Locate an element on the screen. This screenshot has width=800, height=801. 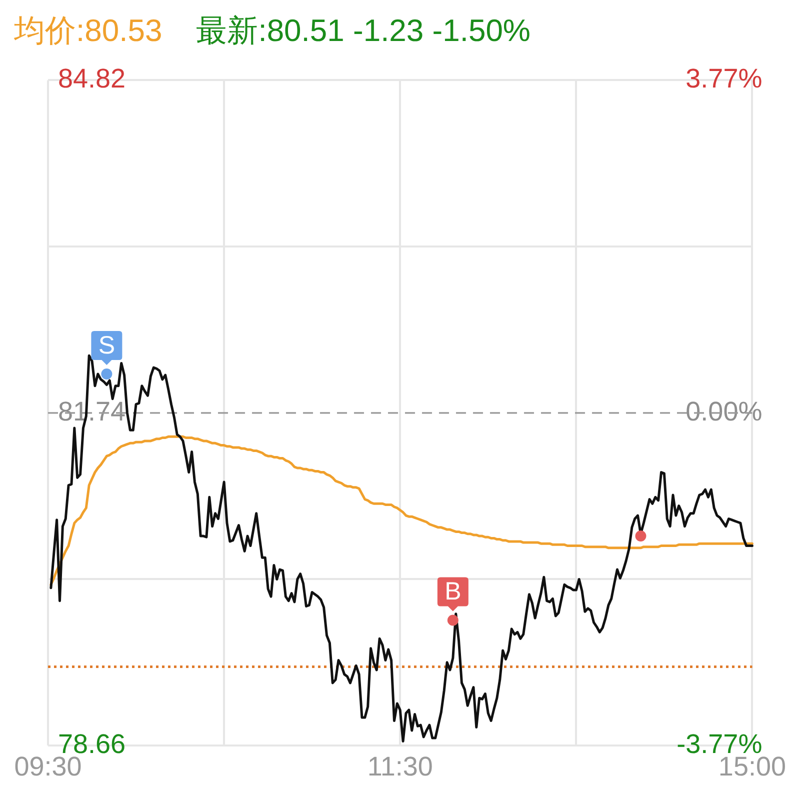
annotation: B is located at coordinates (453, 592).